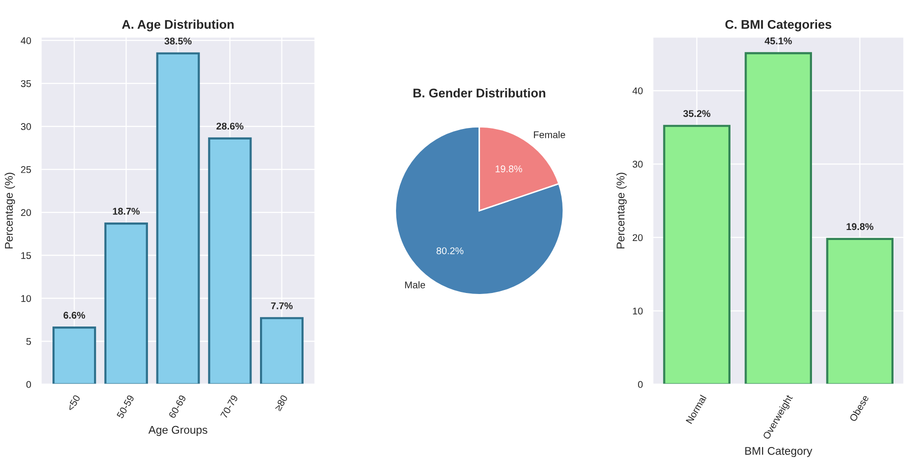 Image resolution: width=913 pixels, height=463 pixels. Describe the element at coordinates (230, 126) in the screenshot. I see `data-label: 28.6%` at that location.